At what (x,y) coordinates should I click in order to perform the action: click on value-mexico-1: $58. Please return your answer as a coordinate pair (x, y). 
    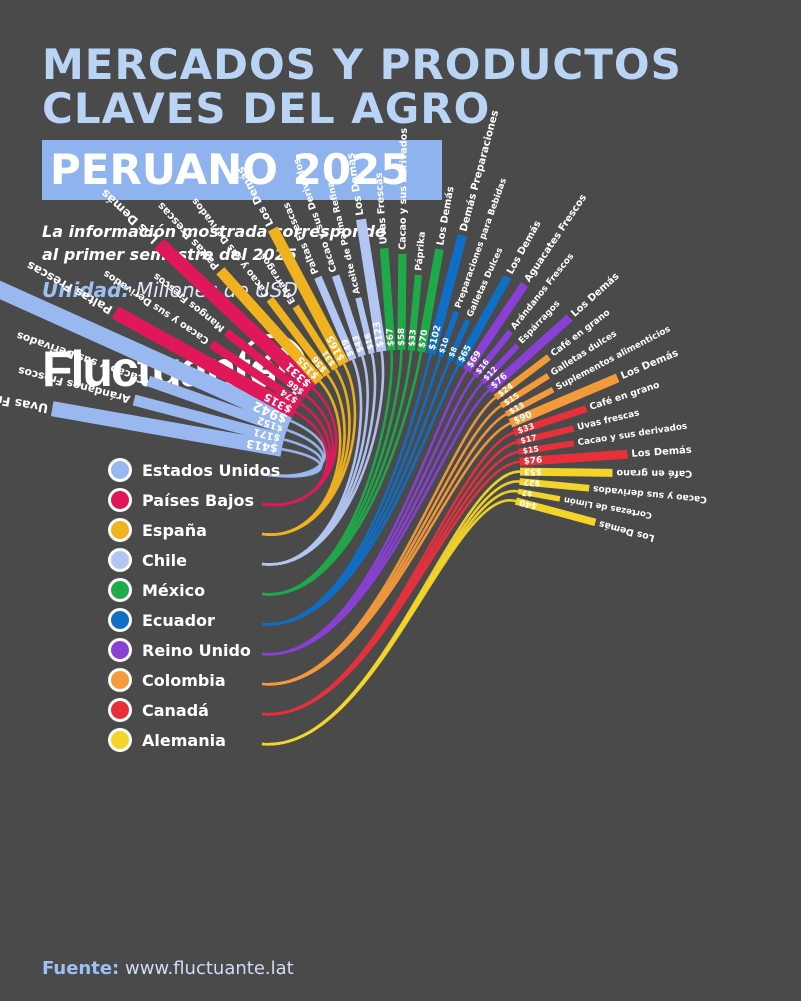
    Looking at the image, I should click on (402, 337).